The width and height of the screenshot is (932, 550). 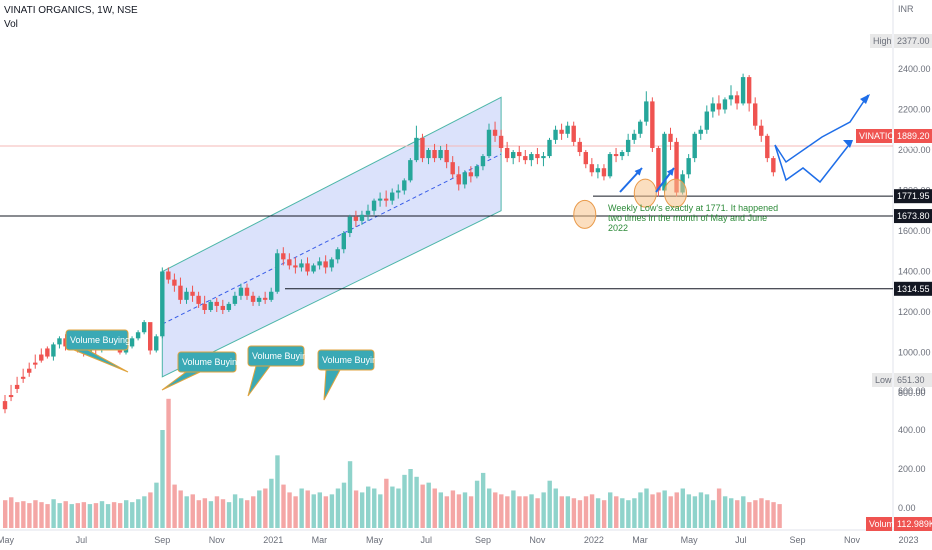 What do you see at coordinates (320, 540) in the screenshot?
I see `time-tick-label: Mar` at bounding box center [320, 540].